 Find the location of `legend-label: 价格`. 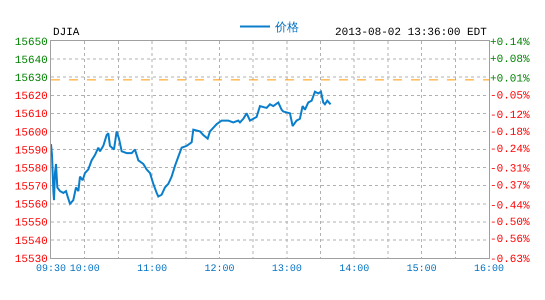

legend-label: 价格 is located at coordinates (286, 27).